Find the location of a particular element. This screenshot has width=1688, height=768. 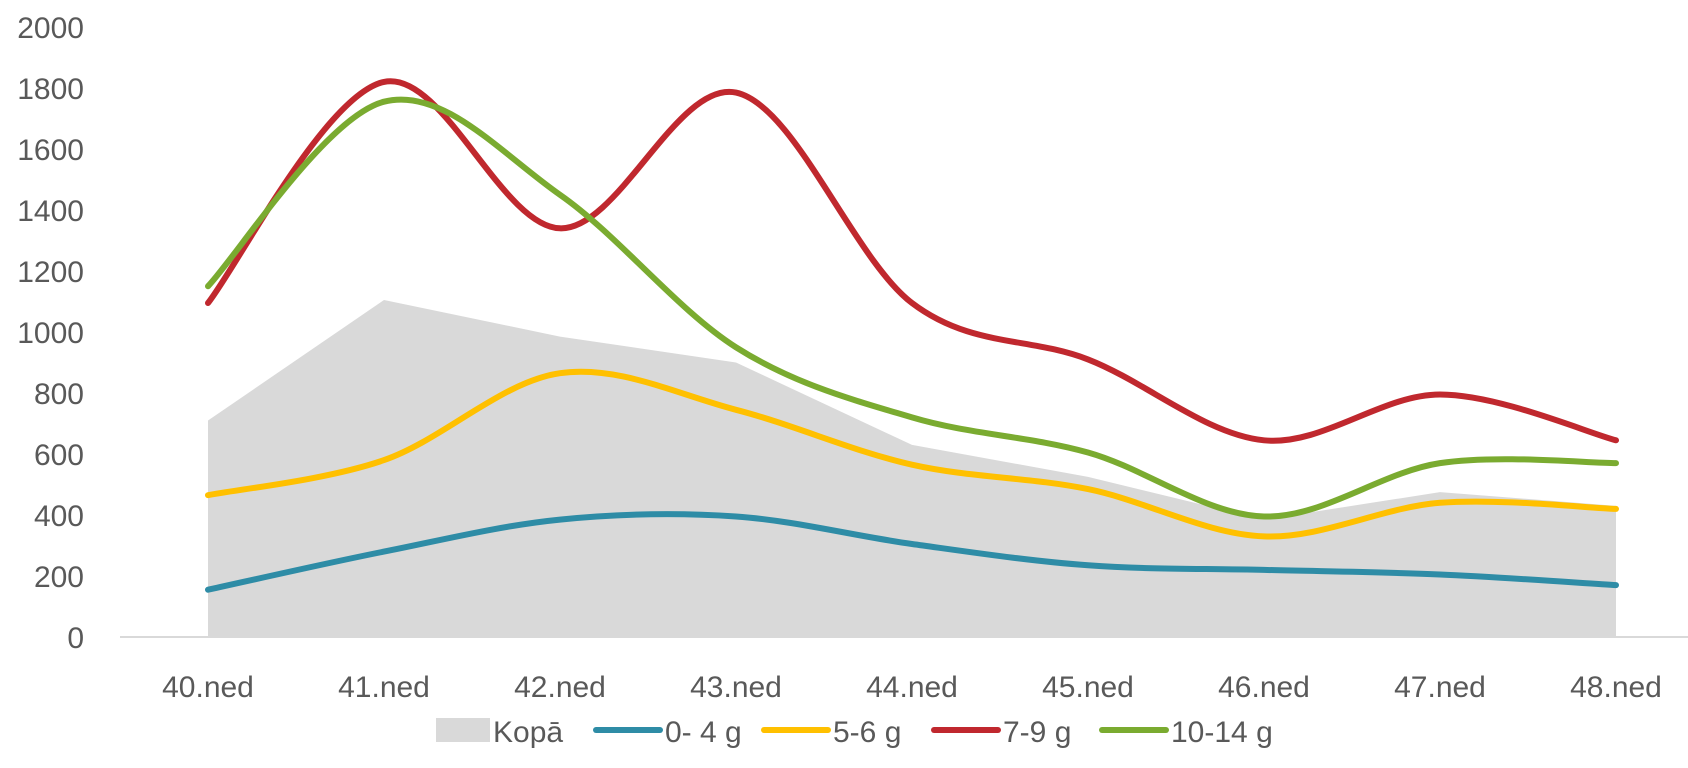

x-tick-label: 48.ned is located at coordinates (1616, 687).